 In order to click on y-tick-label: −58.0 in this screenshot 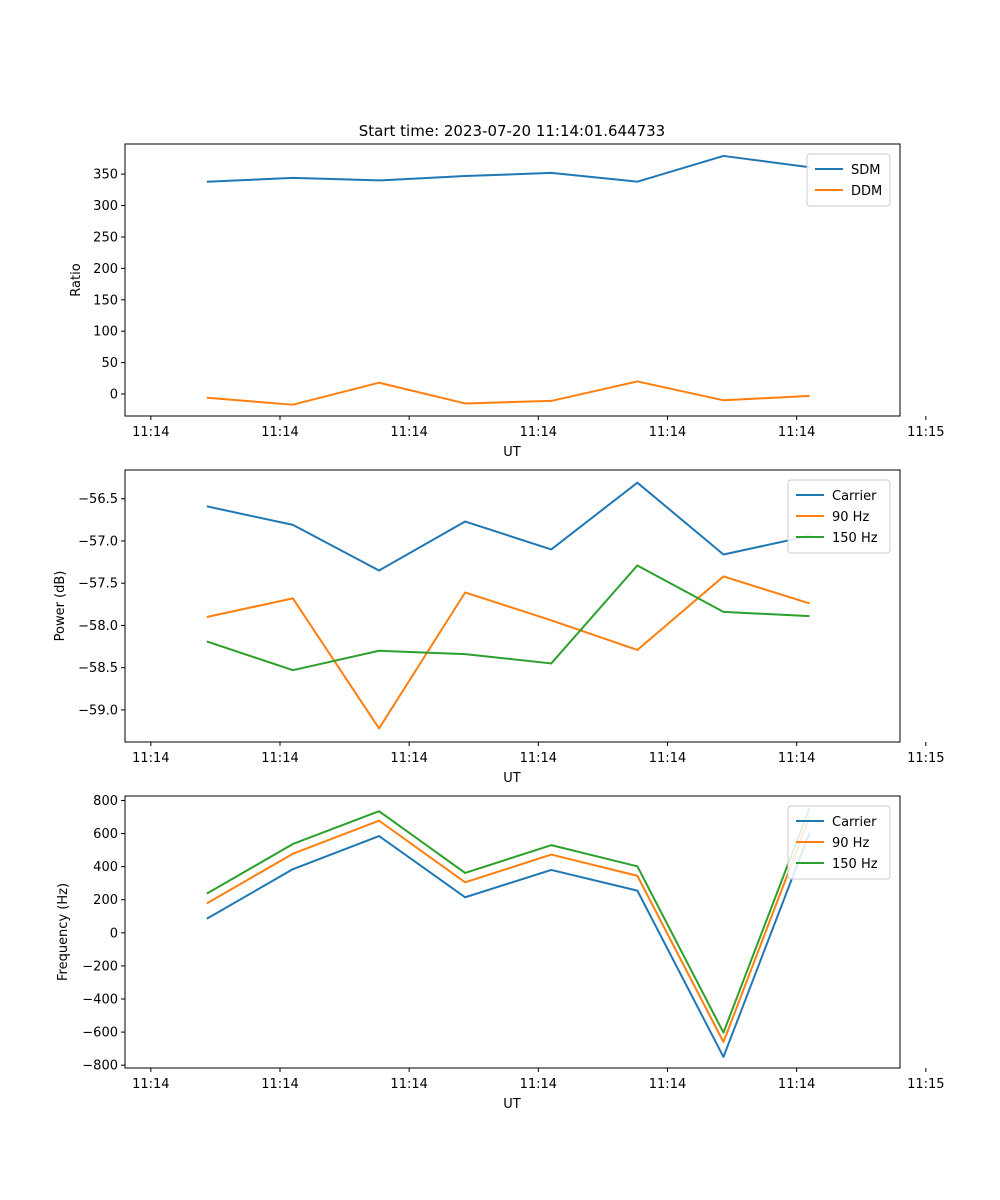, I will do `click(98, 626)`.